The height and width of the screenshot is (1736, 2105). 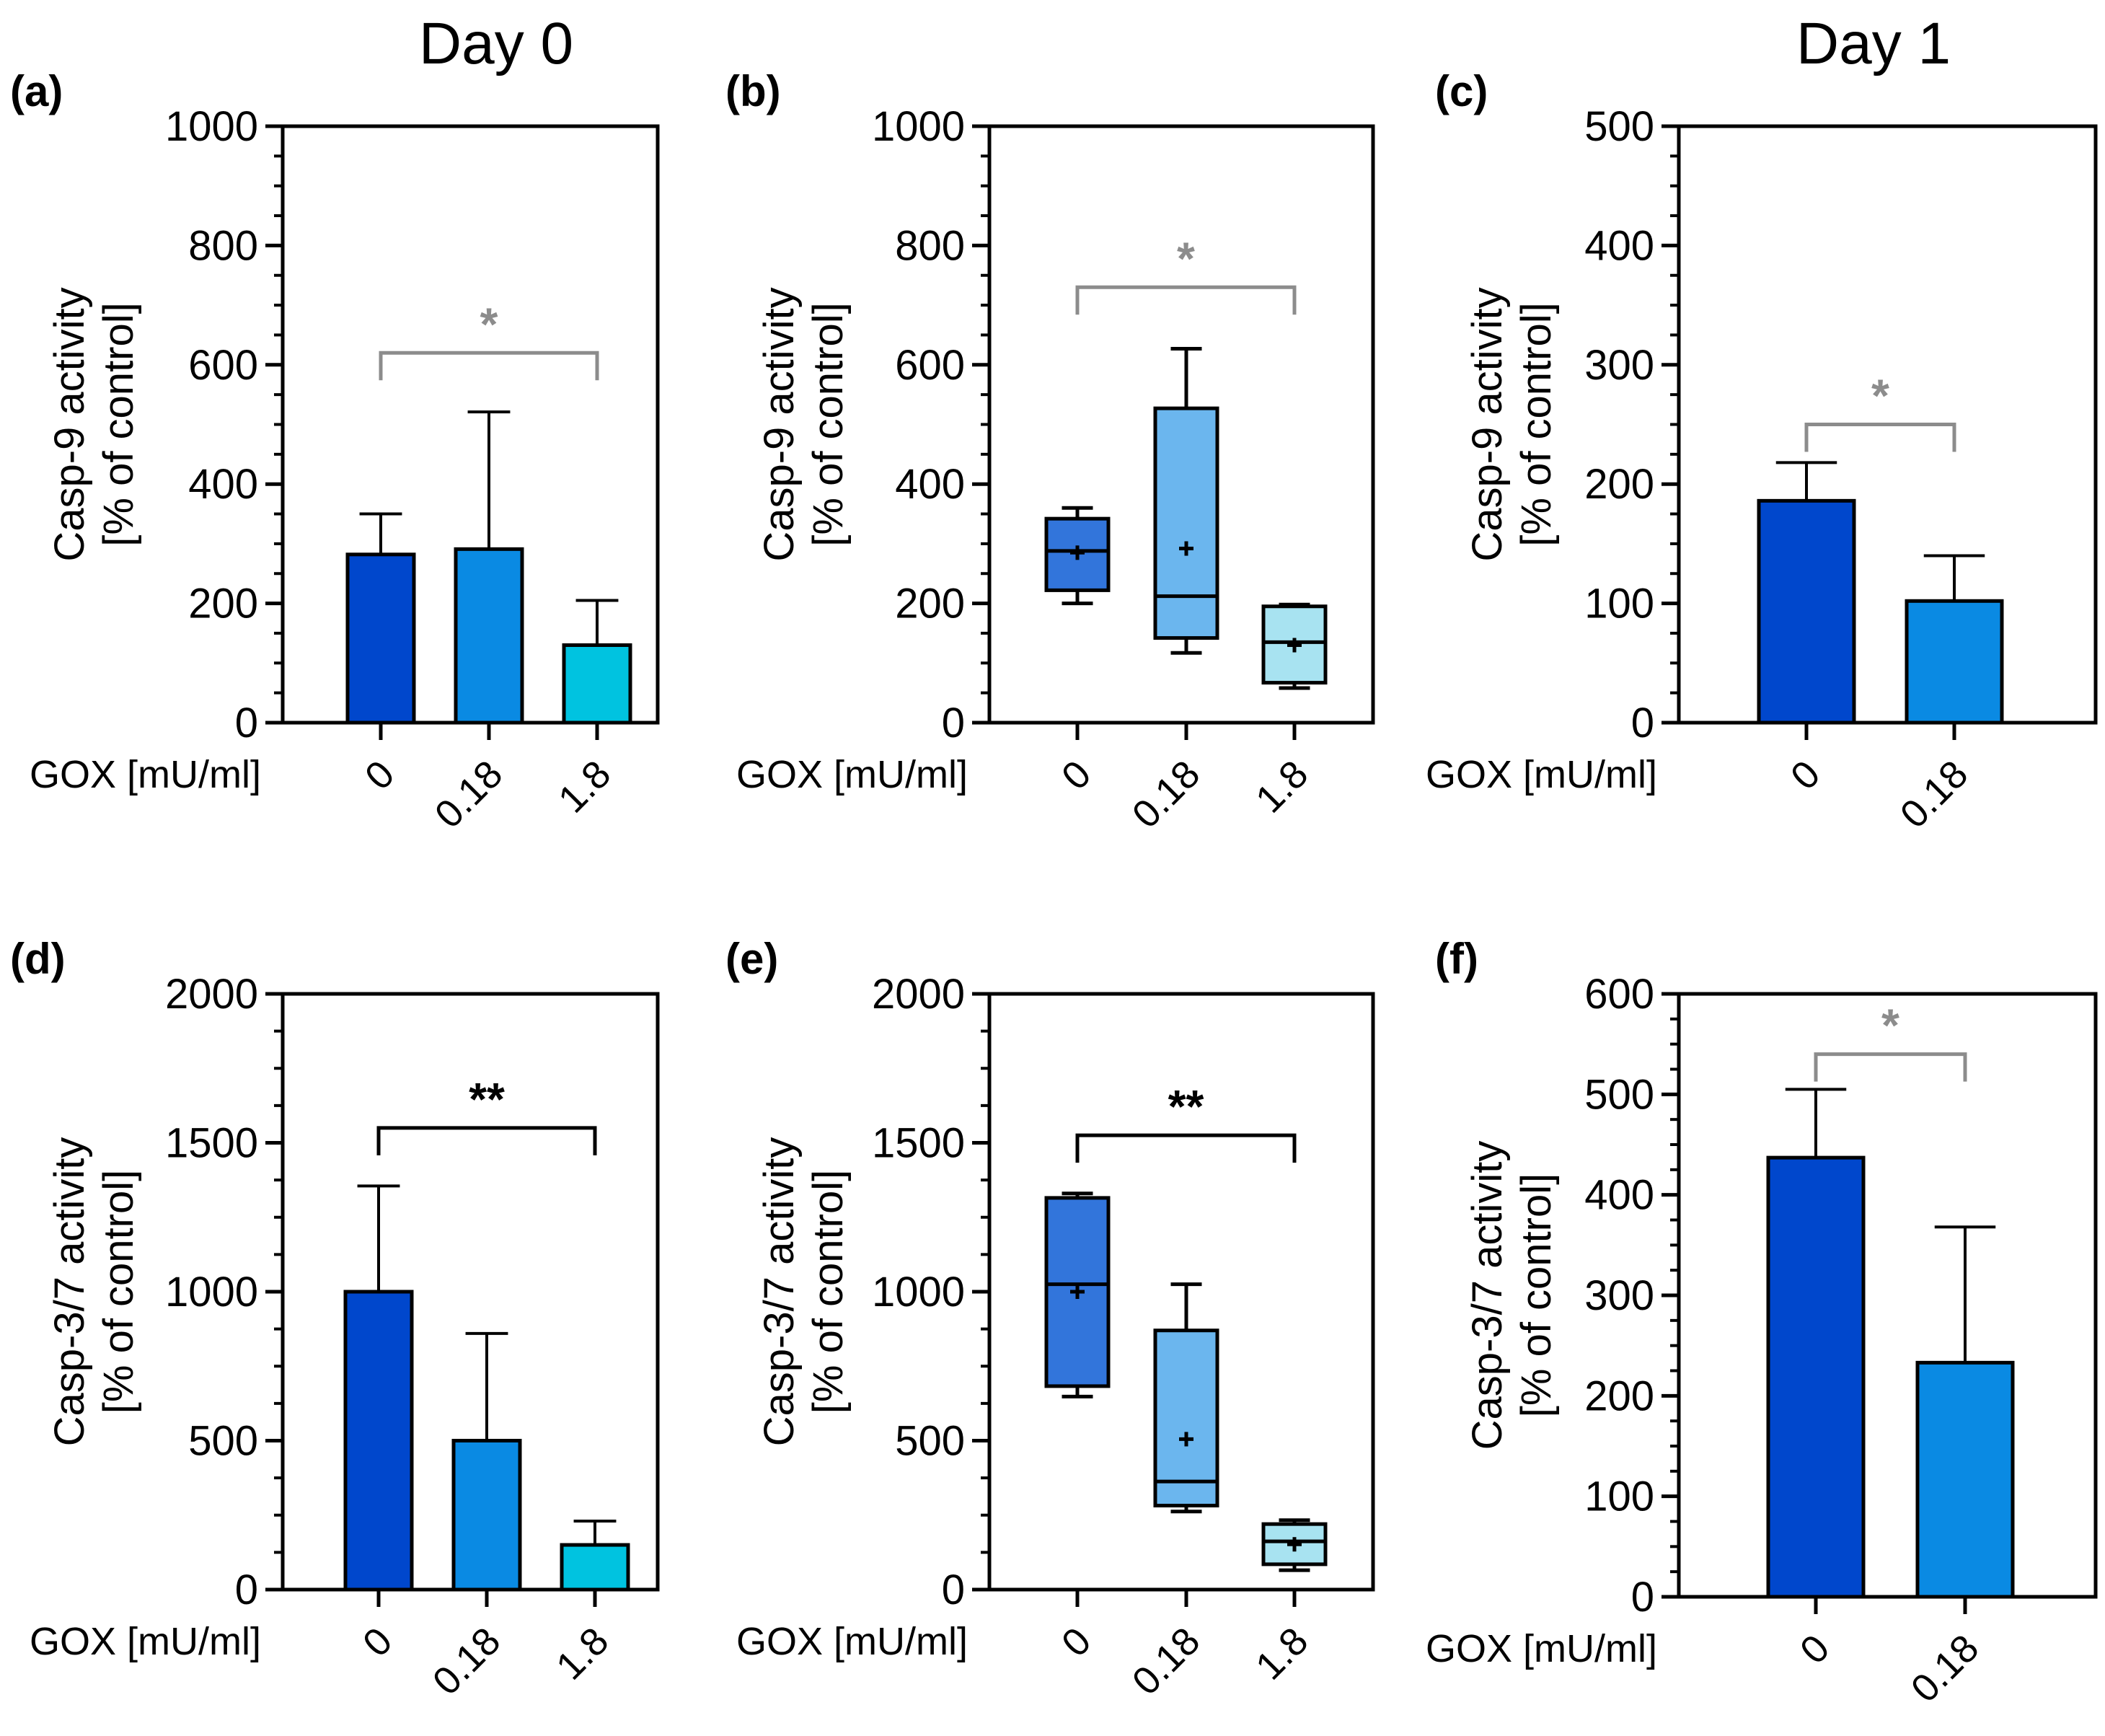 What do you see at coordinates (1887, 1295) in the screenshot?
I see `plot-frame-f` at bounding box center [1887, 1295].